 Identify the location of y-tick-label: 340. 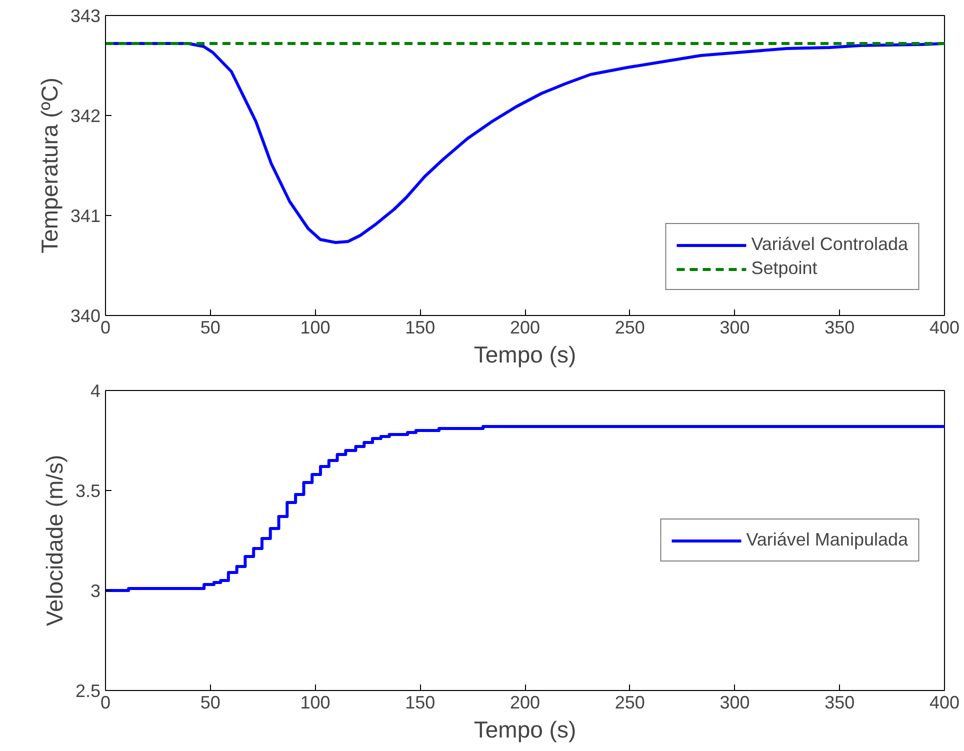
(85, 316).